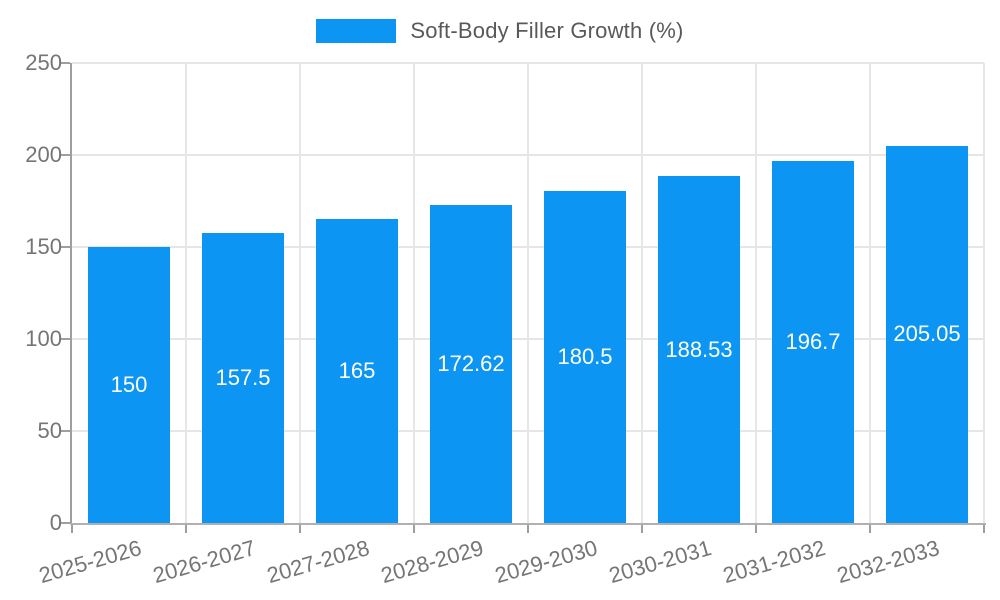 This screenshot has height=600, width=1000. Describe the element at coordinates (317, 562) in the screenshot. I see `x-tick-label: 2027-2028` at that location.